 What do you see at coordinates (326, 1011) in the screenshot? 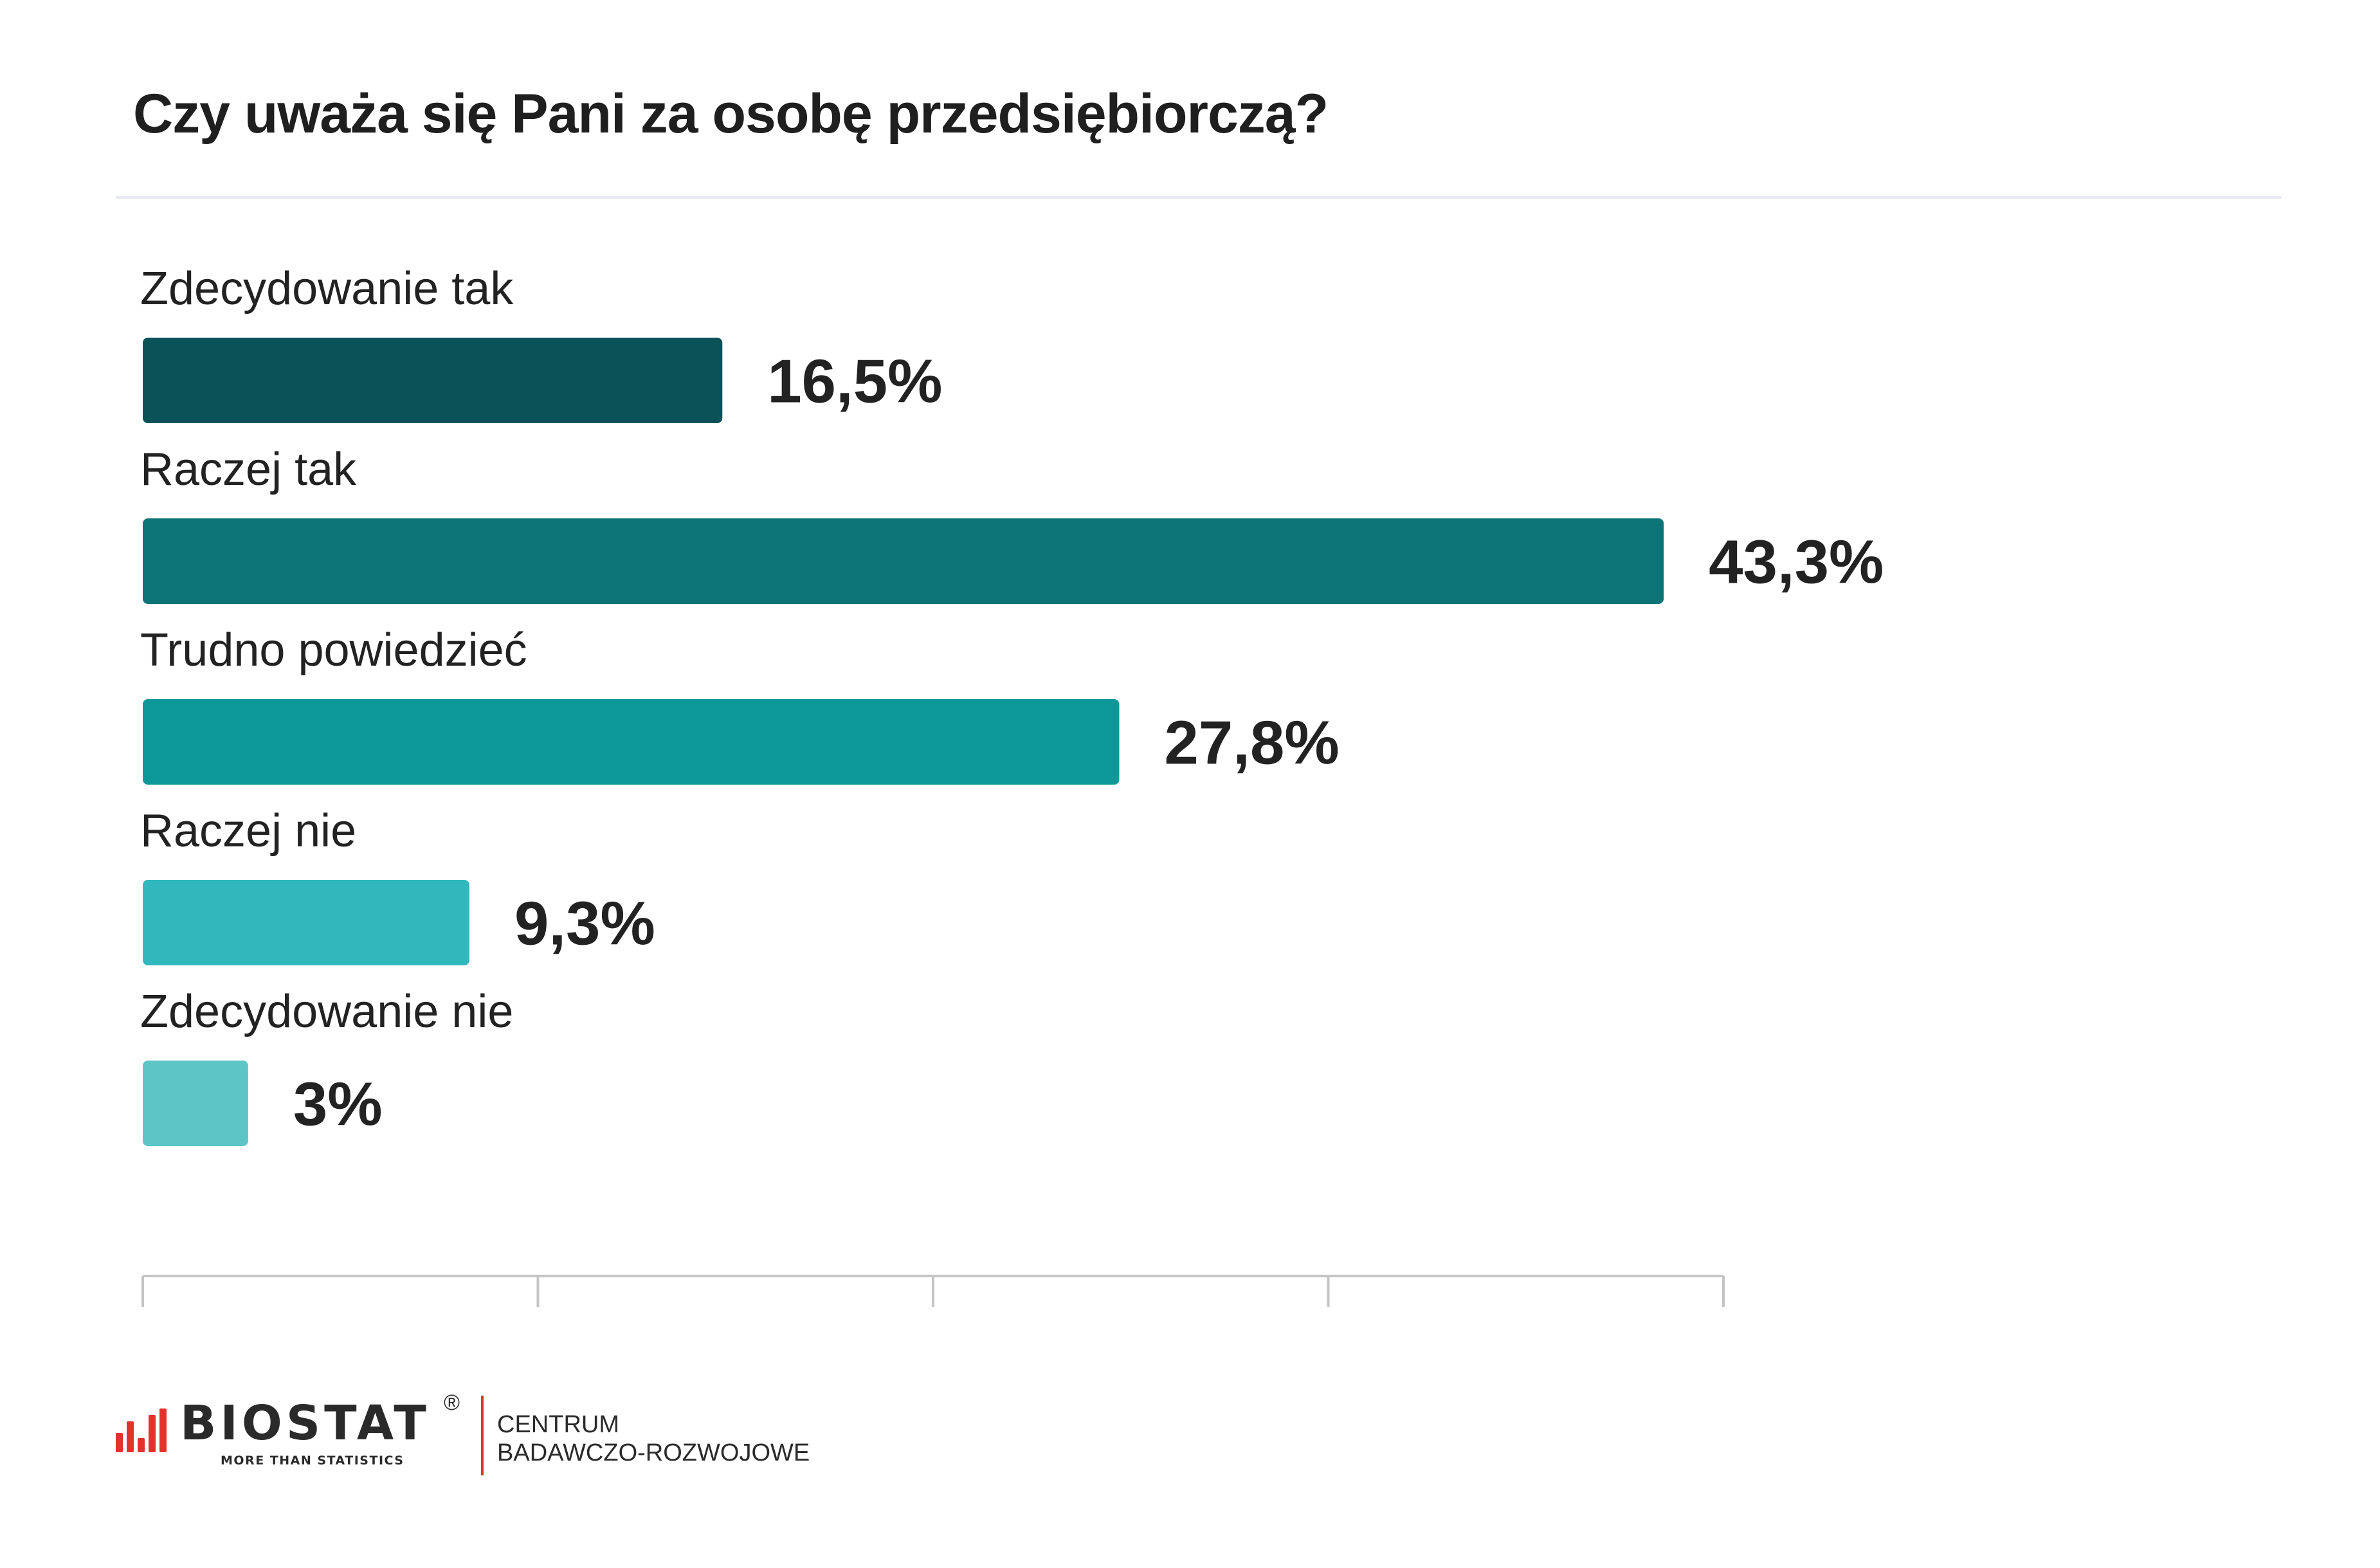
I see `category-label-zdecydowanie-nie: Zdecydowanie nie` at bounding box center [326, 1011].